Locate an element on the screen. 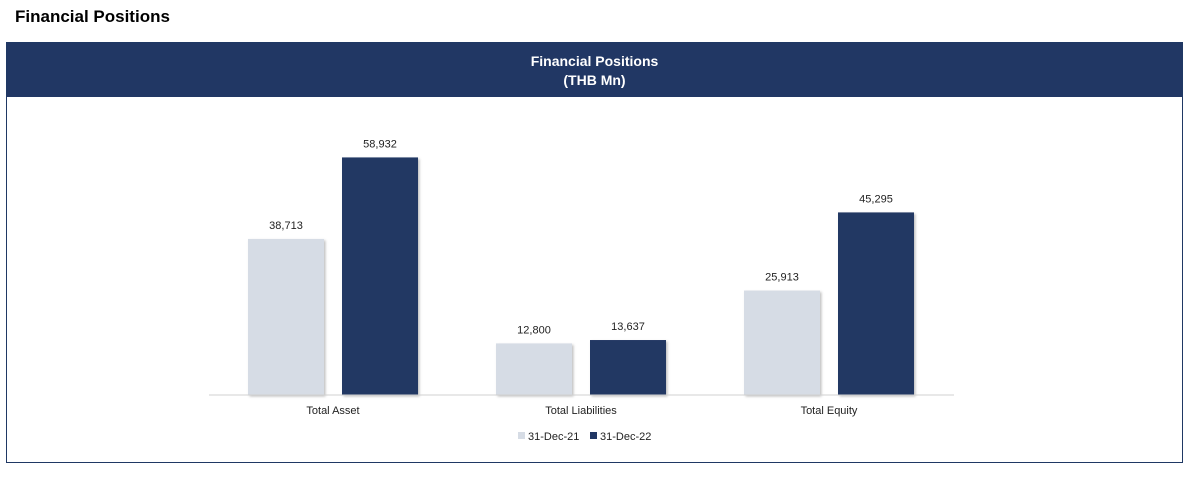 This screenshot has height=481, width=1189. x-tick-label: Total Asset is located at coordinates (332, 411).